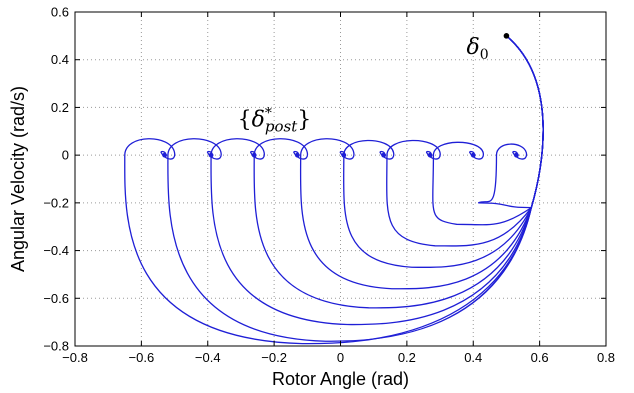 This screenshot has height=393, width=634. What do you see at coordinates (56, 202) in the screenshot?
I see `y-tick-label: −0.2` at bounding box center [56, 202].